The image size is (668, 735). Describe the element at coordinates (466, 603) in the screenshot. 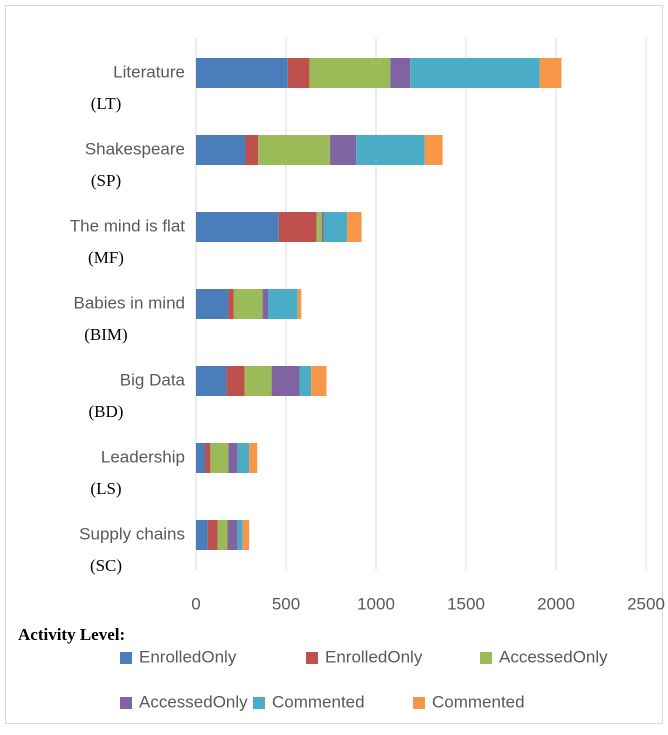

I see `x-tick-label: 1500` at that location.